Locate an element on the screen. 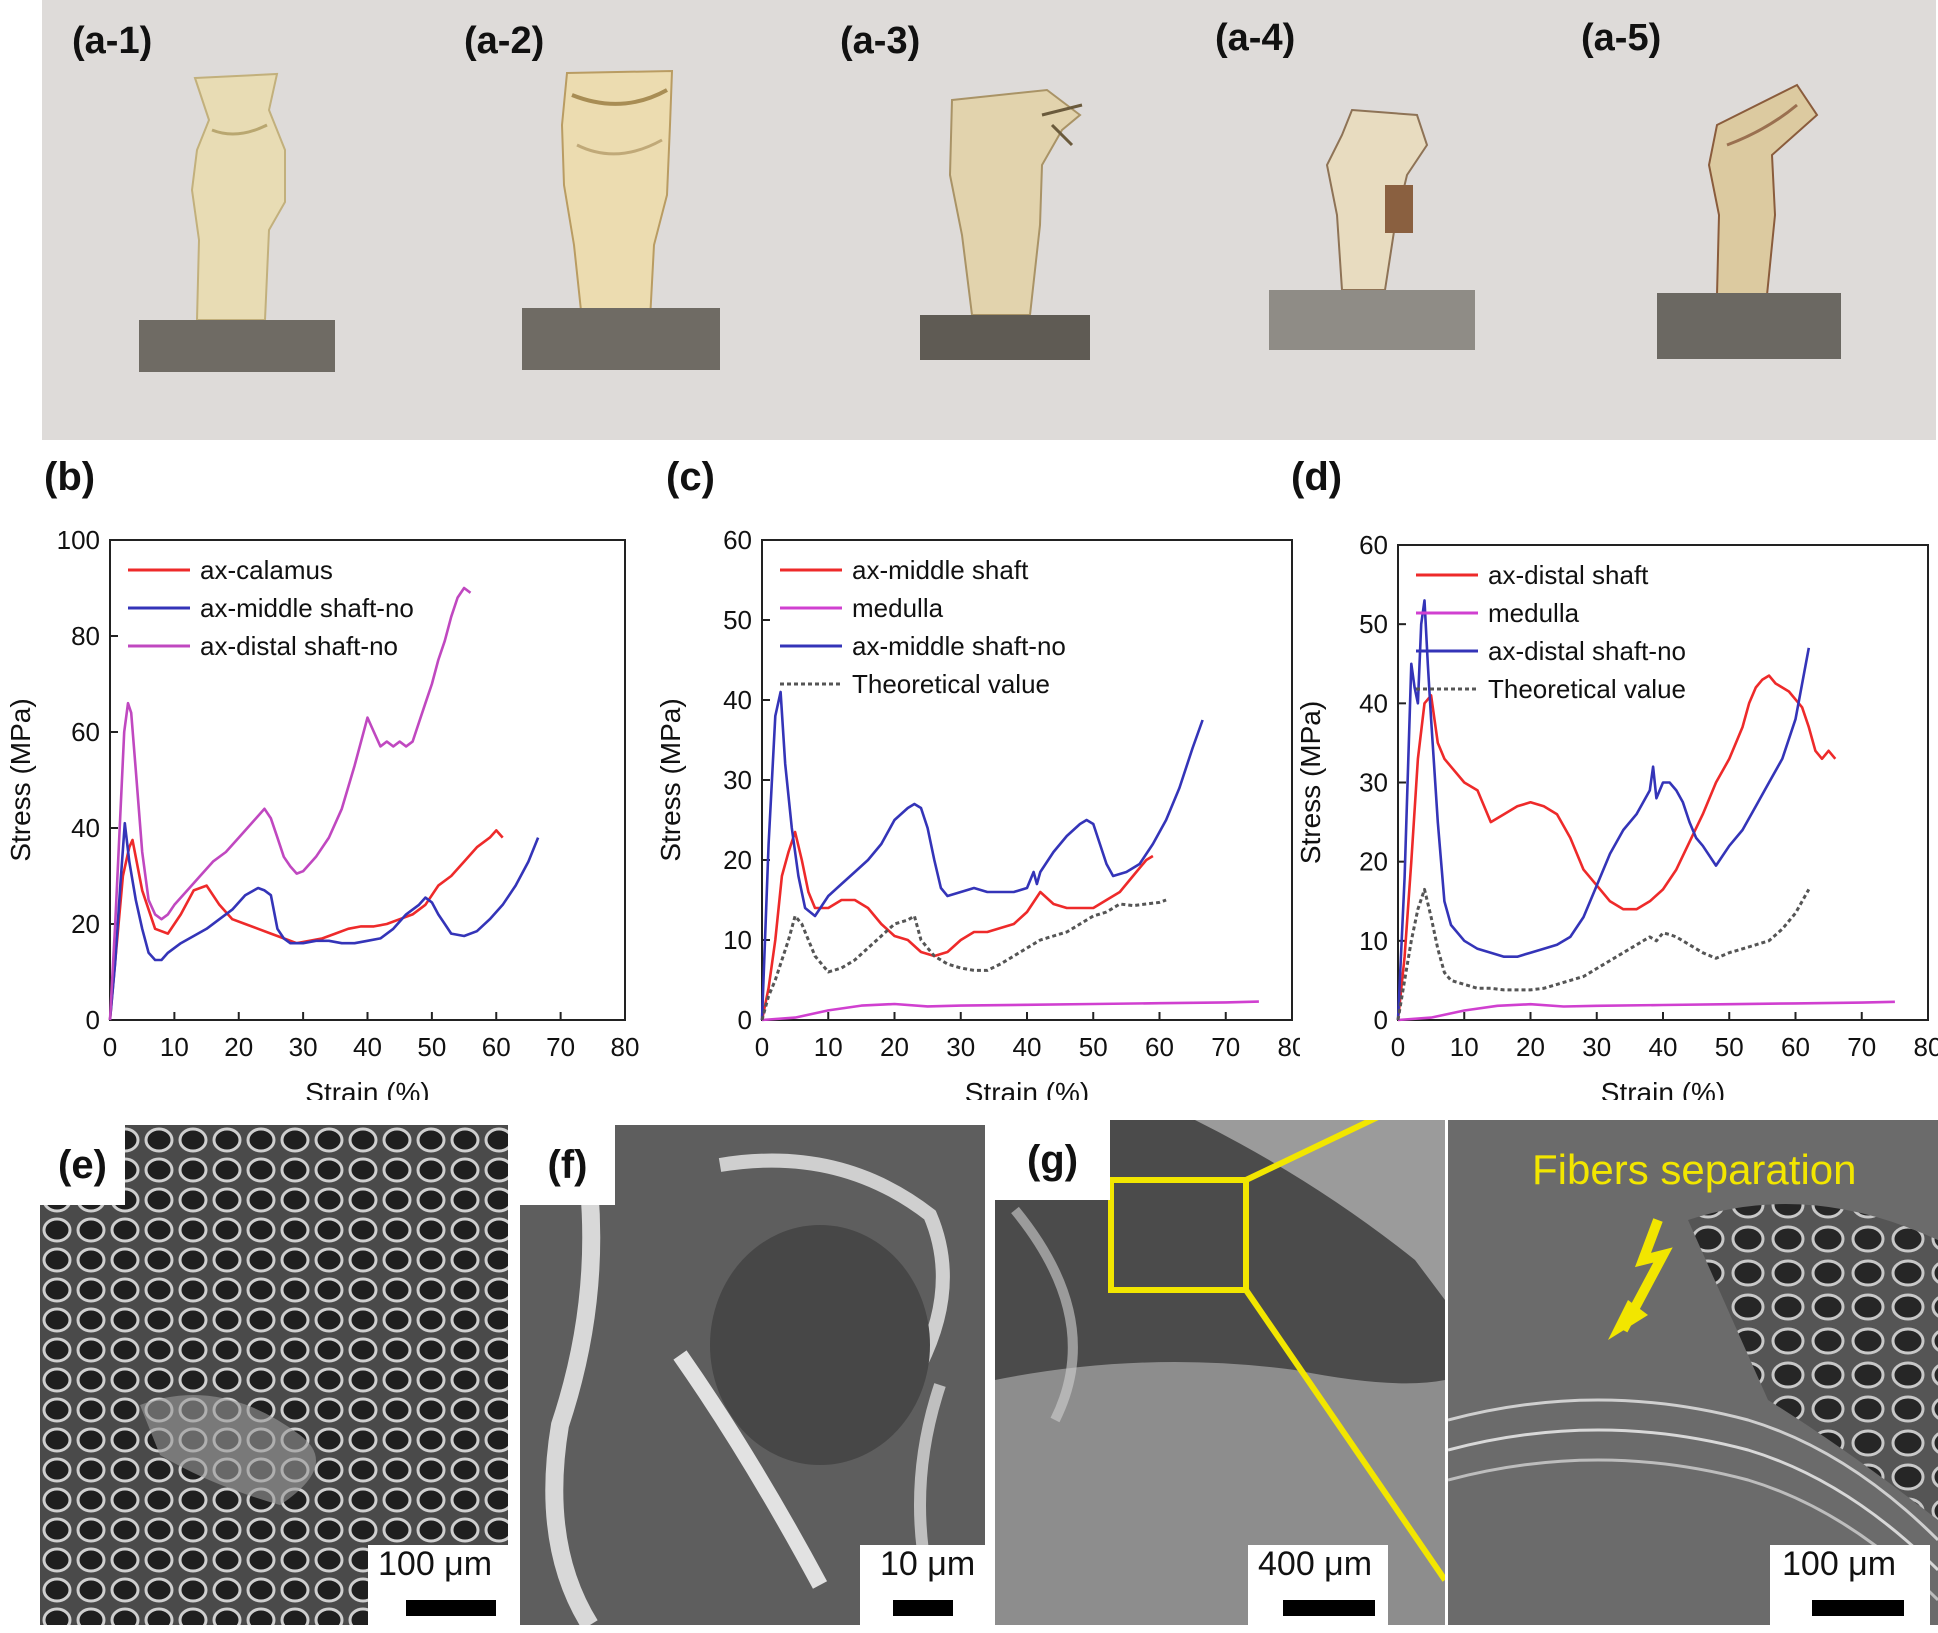 Image resolution: width=1938 pixels, height=1633 pixels. chart-d-legend-label: medulla is located at coordinates (1534, 613).